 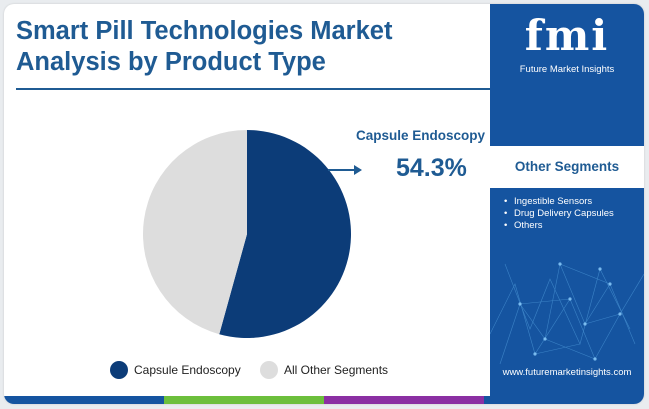 I want to click on accent-bar, so click(x=324, y=400).